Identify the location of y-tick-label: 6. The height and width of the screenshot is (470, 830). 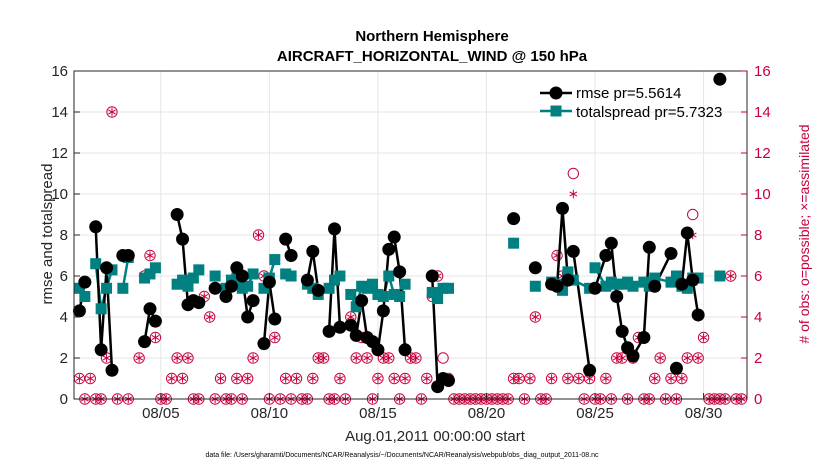
(64, 276).